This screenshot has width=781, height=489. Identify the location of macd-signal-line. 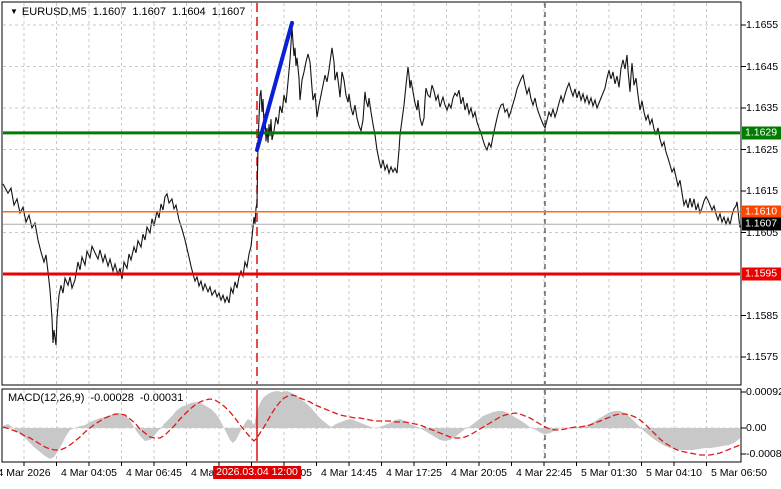
(371, 425).